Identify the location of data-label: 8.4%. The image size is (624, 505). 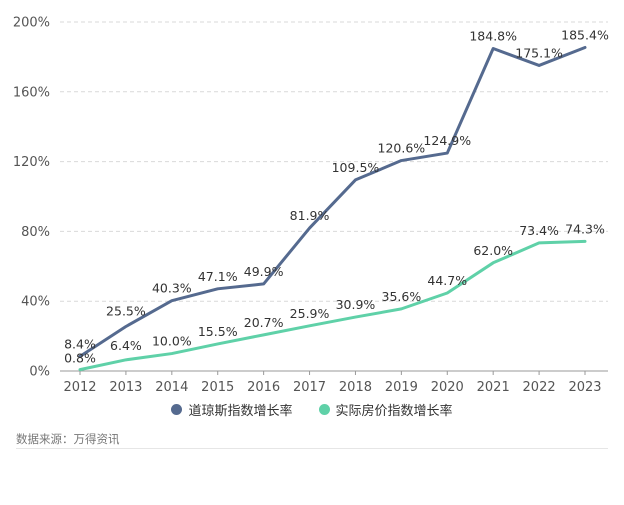
(80, 343).